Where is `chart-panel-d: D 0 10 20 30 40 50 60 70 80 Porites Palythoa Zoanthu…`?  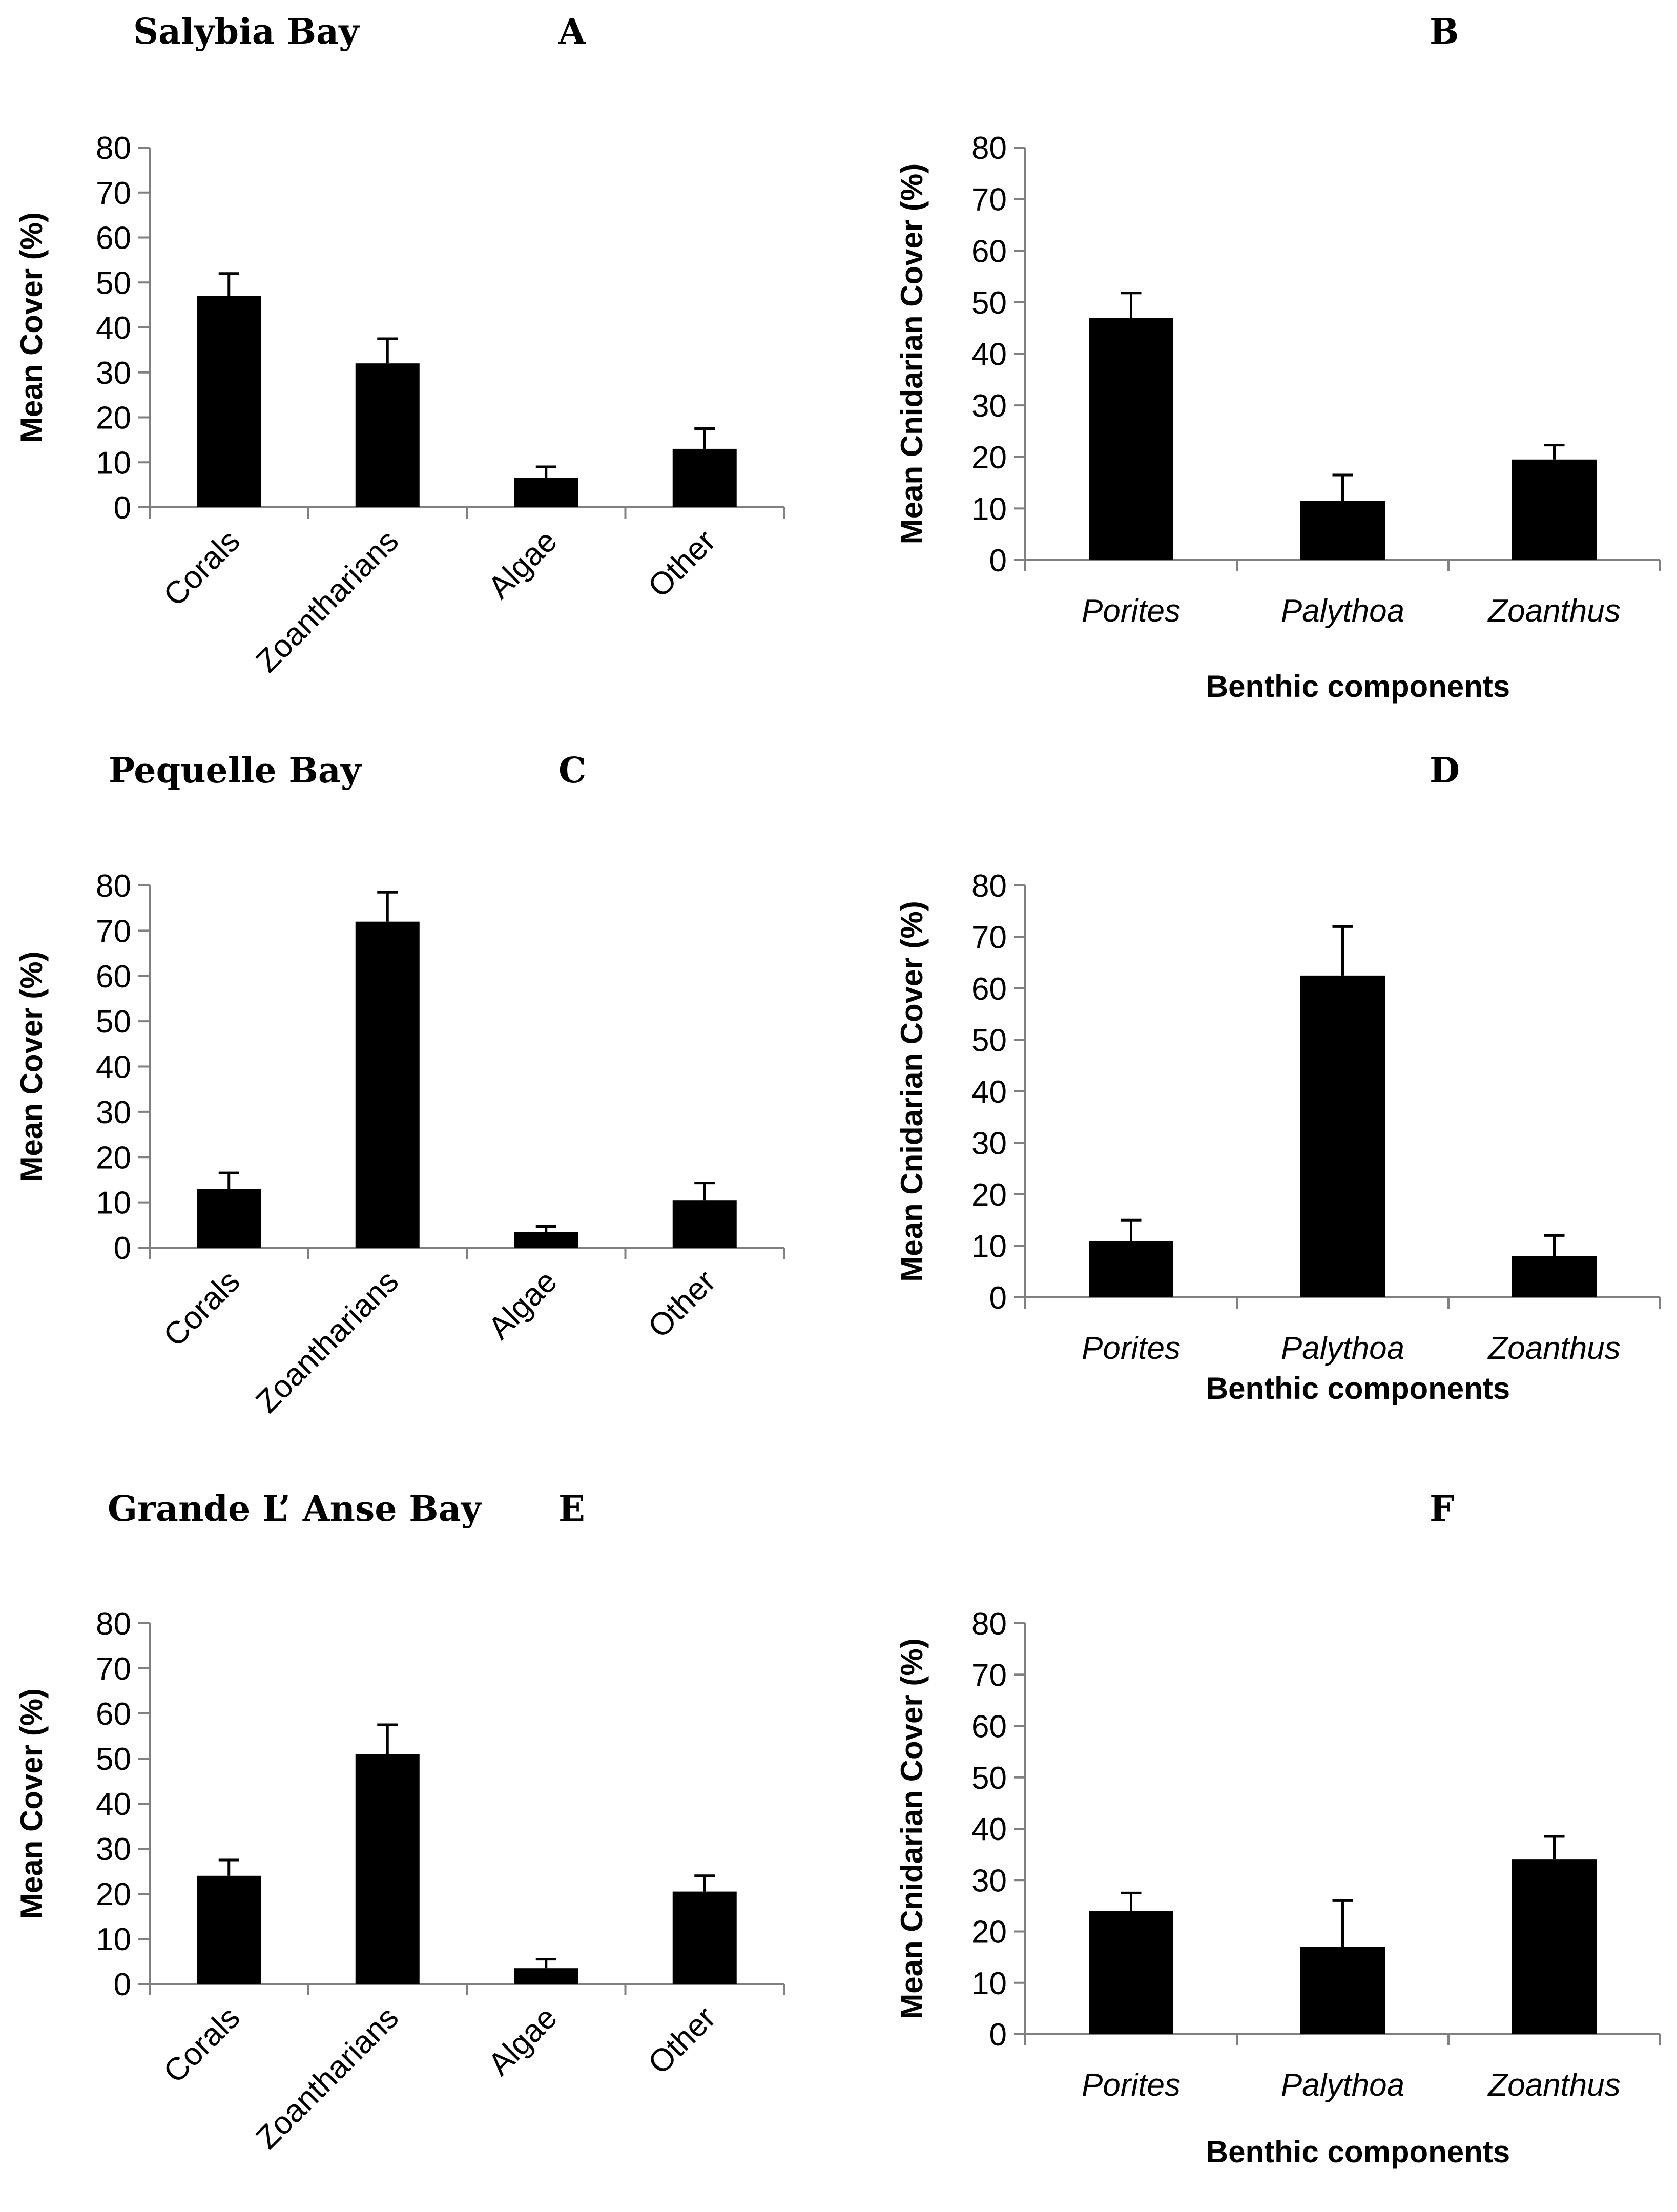
chart-panel-d: D 0 10 20 30 40 50 60 70 80 Porites Palythoa Zoanthu… is located at coordinates (1278, 1077).